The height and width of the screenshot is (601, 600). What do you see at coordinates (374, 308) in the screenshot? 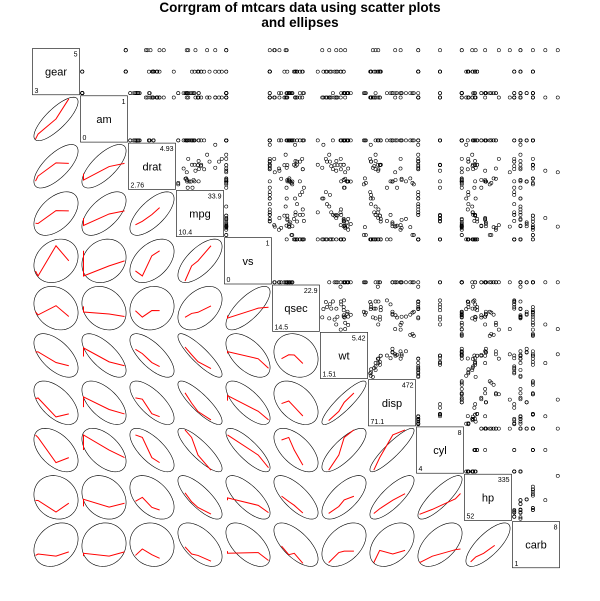
I see `scatter-point-qsec-disp` at bounding box center [374, 308].